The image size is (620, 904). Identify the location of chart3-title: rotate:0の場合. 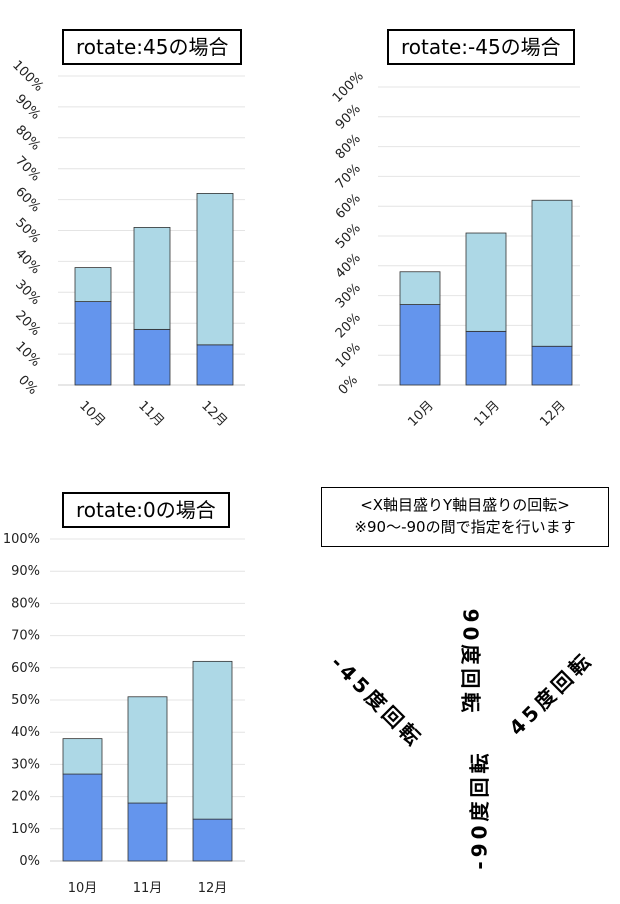
(146, 510).